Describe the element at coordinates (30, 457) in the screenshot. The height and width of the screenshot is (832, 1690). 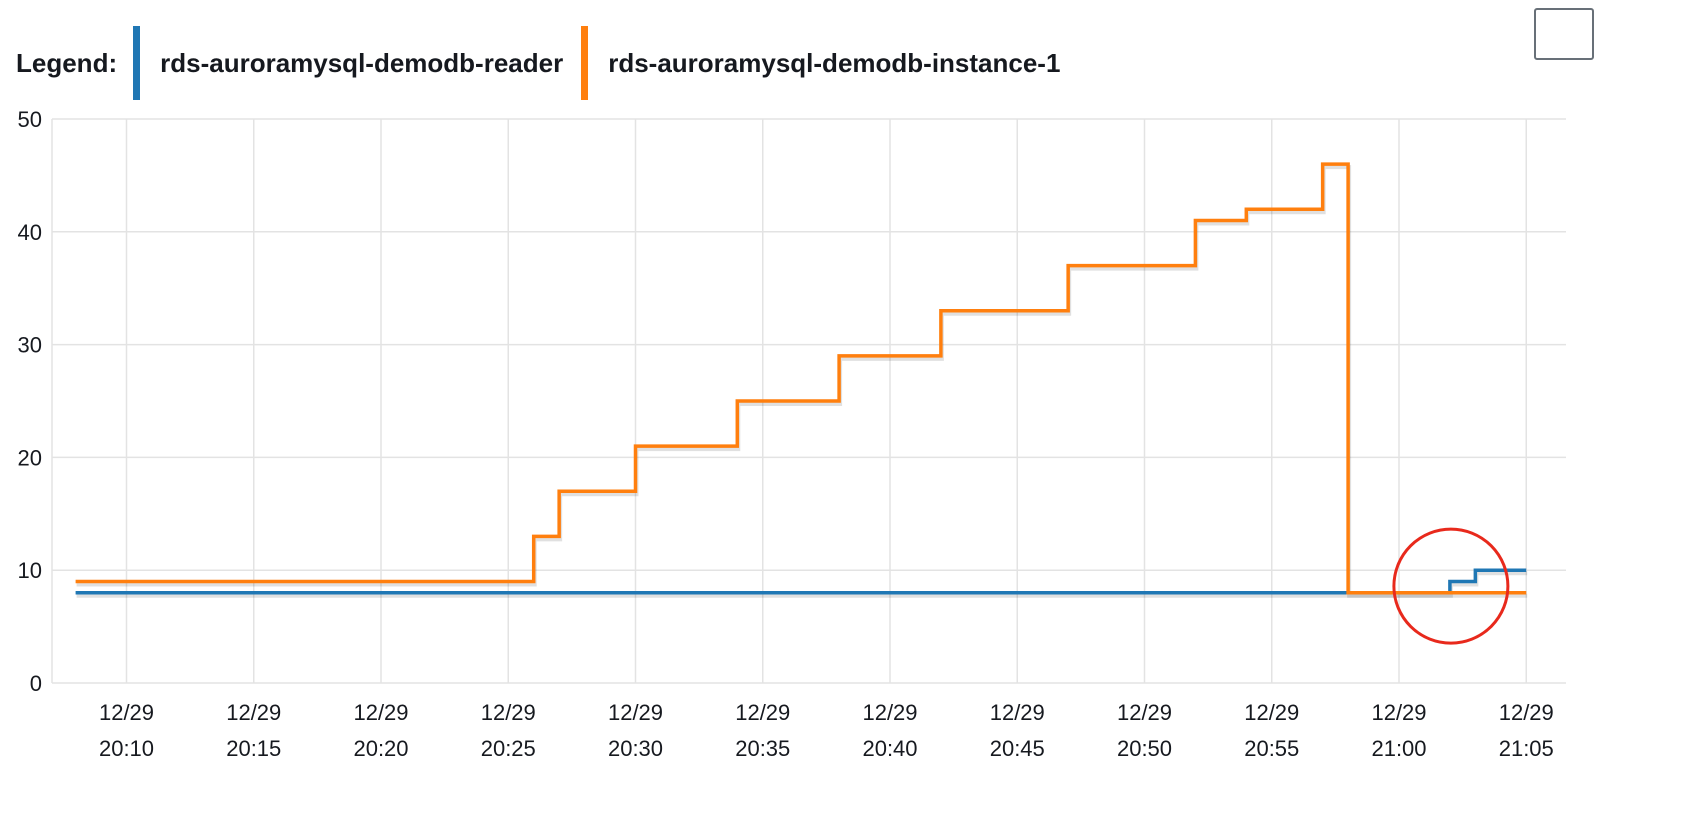
I see `y-tick-label: 20` at that location.